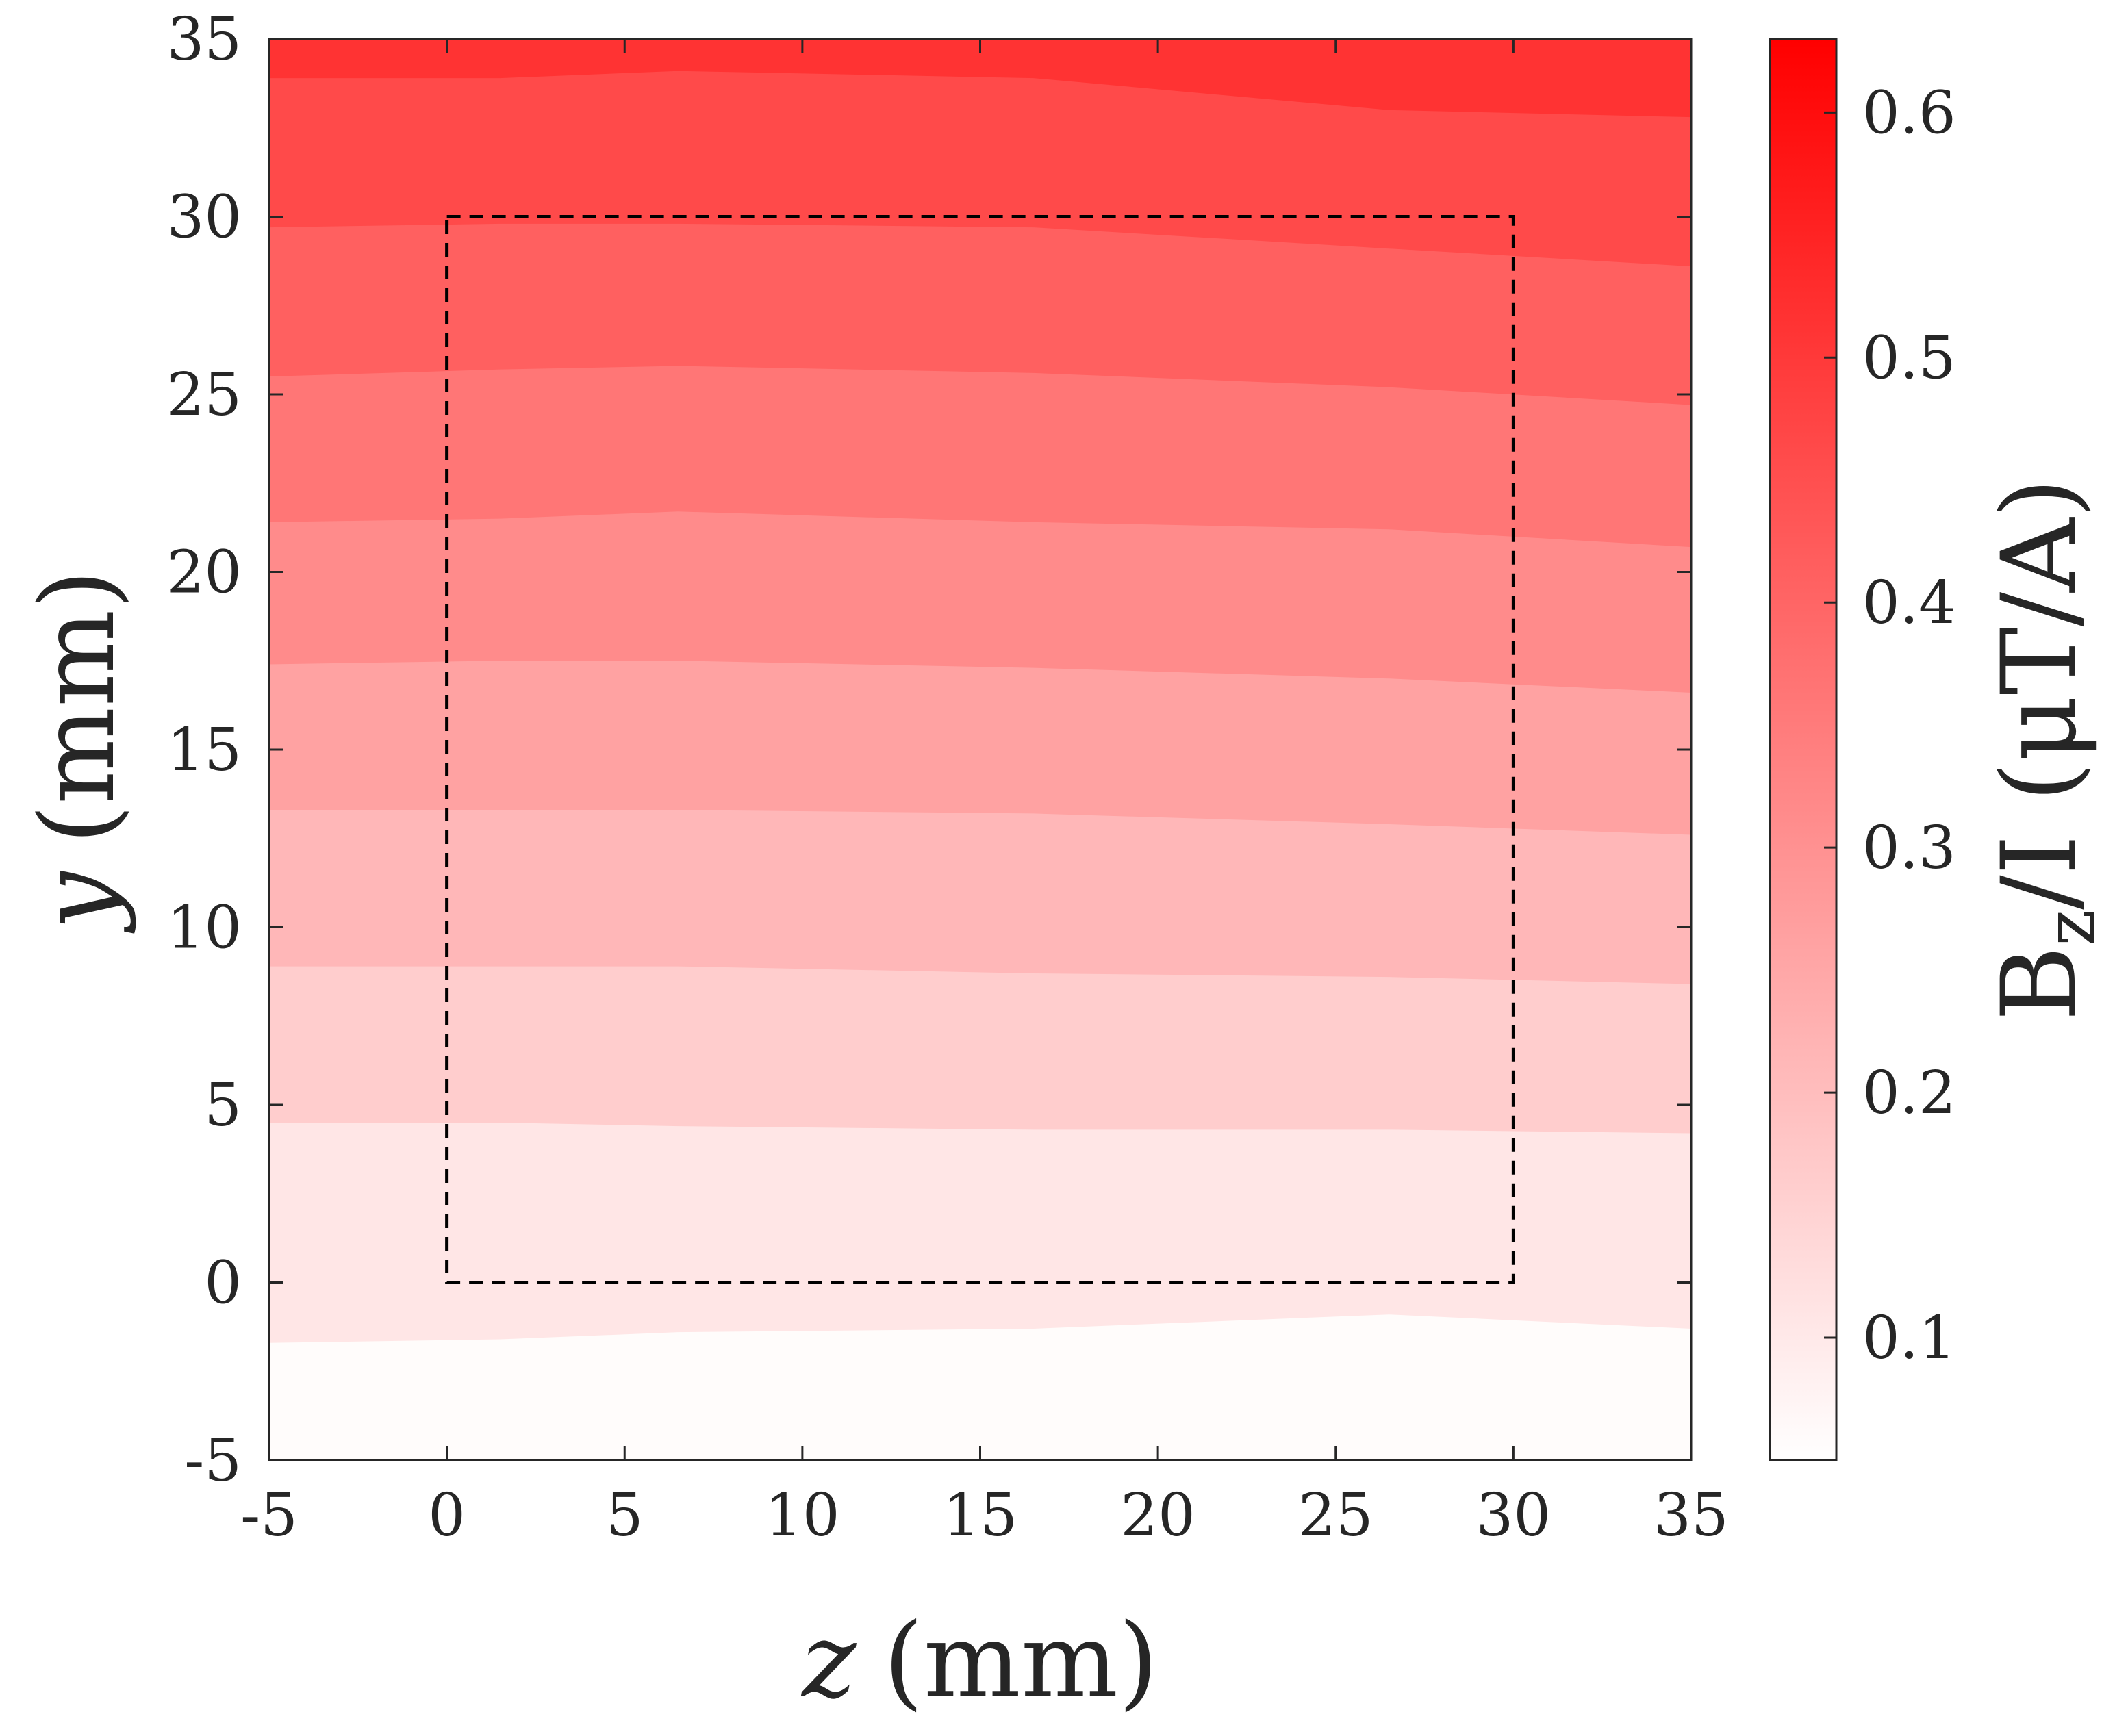  What do you see at coordinates (1157, 1515) in the screenshot?
I see `x-tick-label: 20` at bounding box center [1157, 1515].